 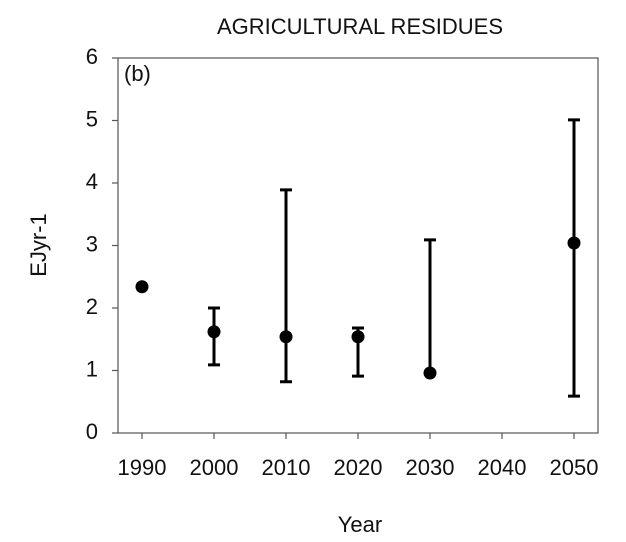 What do you see at coordinates (574, 467) in the screenshot?
I see `x-tick-label: 2050` at bounding box center [574, 467].